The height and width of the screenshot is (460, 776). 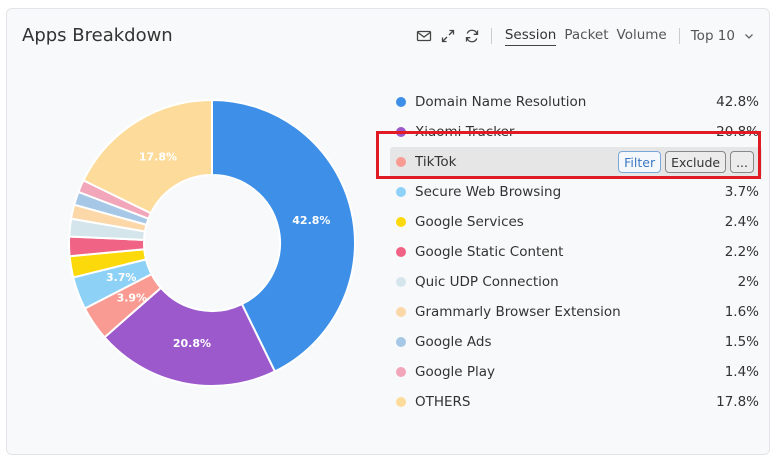 I want to click on legend-item-google-ads: Google Ads 1.5%, so click(x=576, y=342).